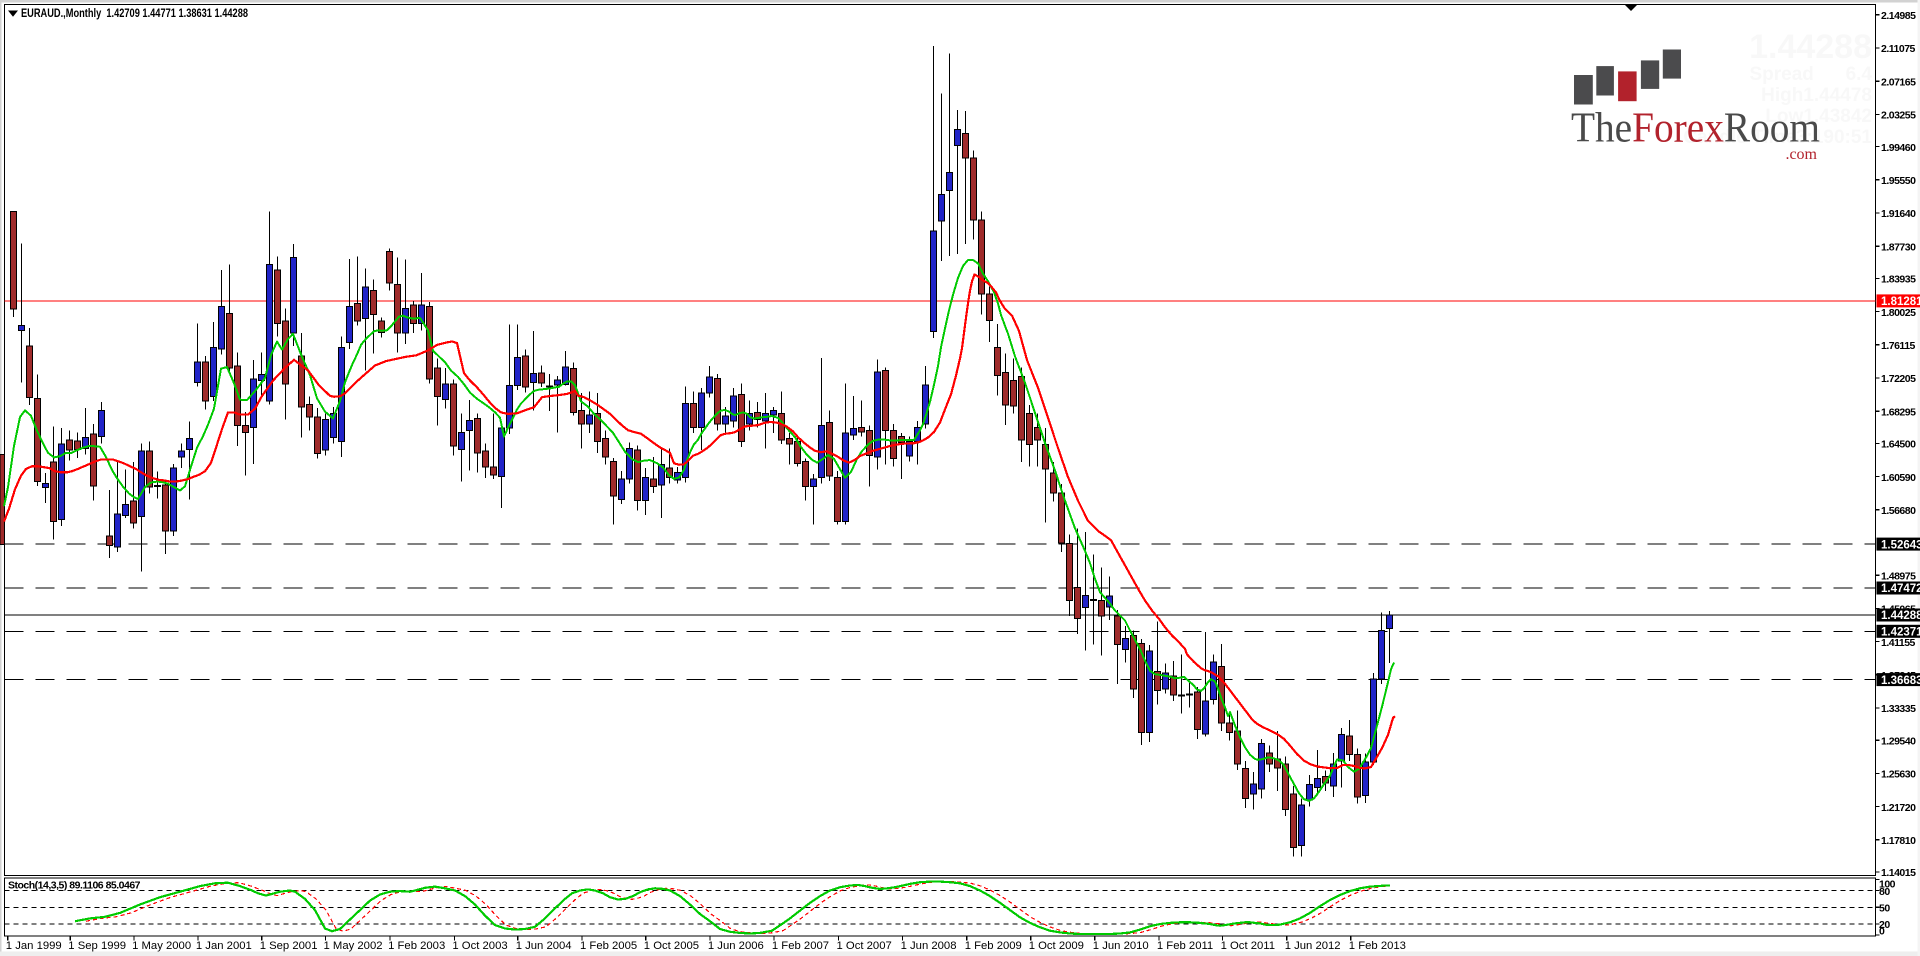 The height and width of the screenshot is (956, 1920). Describe the element at coordinates (1898, 214) in the screenshot. I see `svg-text: 1.91640` at that location.